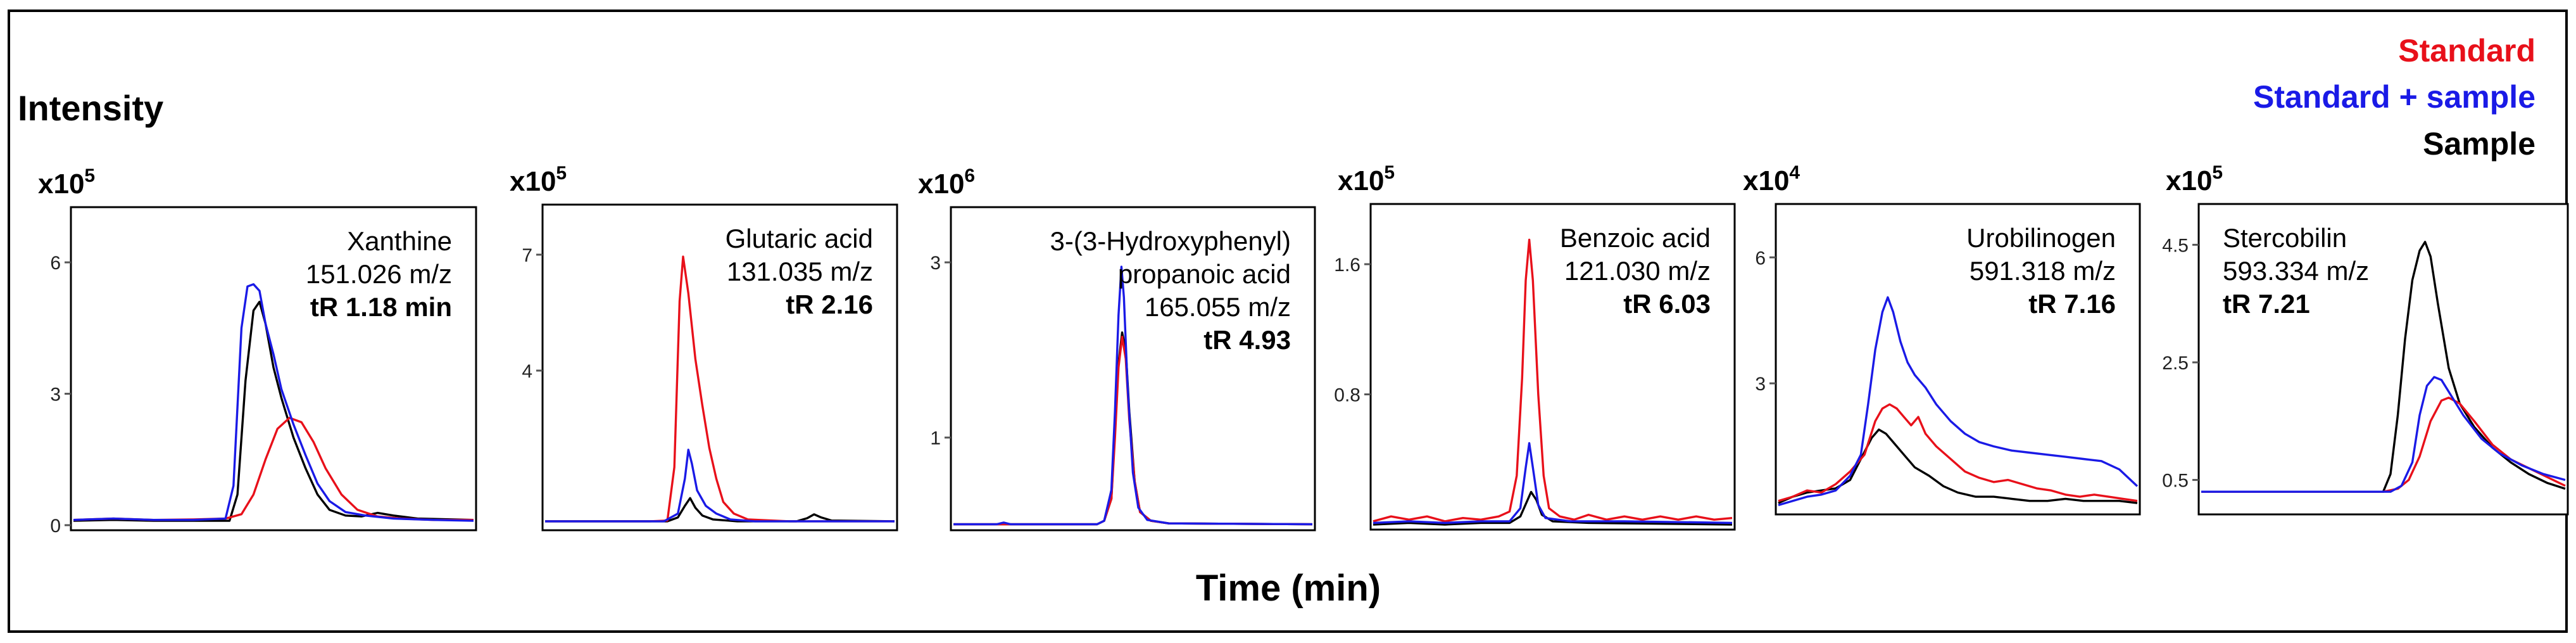 This screenshot has height=643, width=2576. What do you see at coordinates (1347, 395) in the screenshot?
I see `y-tick-label: 0.8` at bounding box center [1347, 395].